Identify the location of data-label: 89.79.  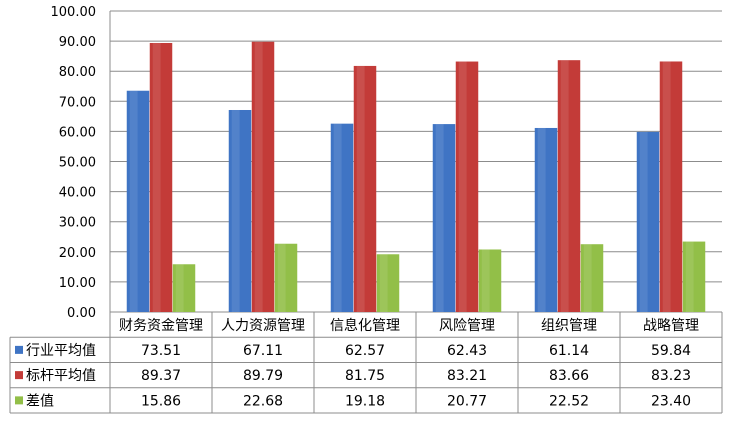
(263, 376).